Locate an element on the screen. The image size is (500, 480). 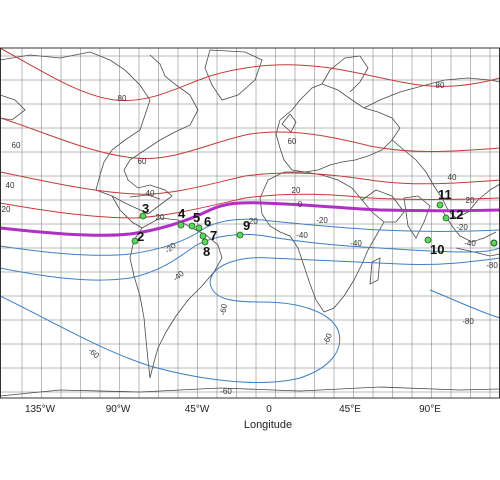
contour-label-minus40-c: -40 is located at coordinates (356, 243).